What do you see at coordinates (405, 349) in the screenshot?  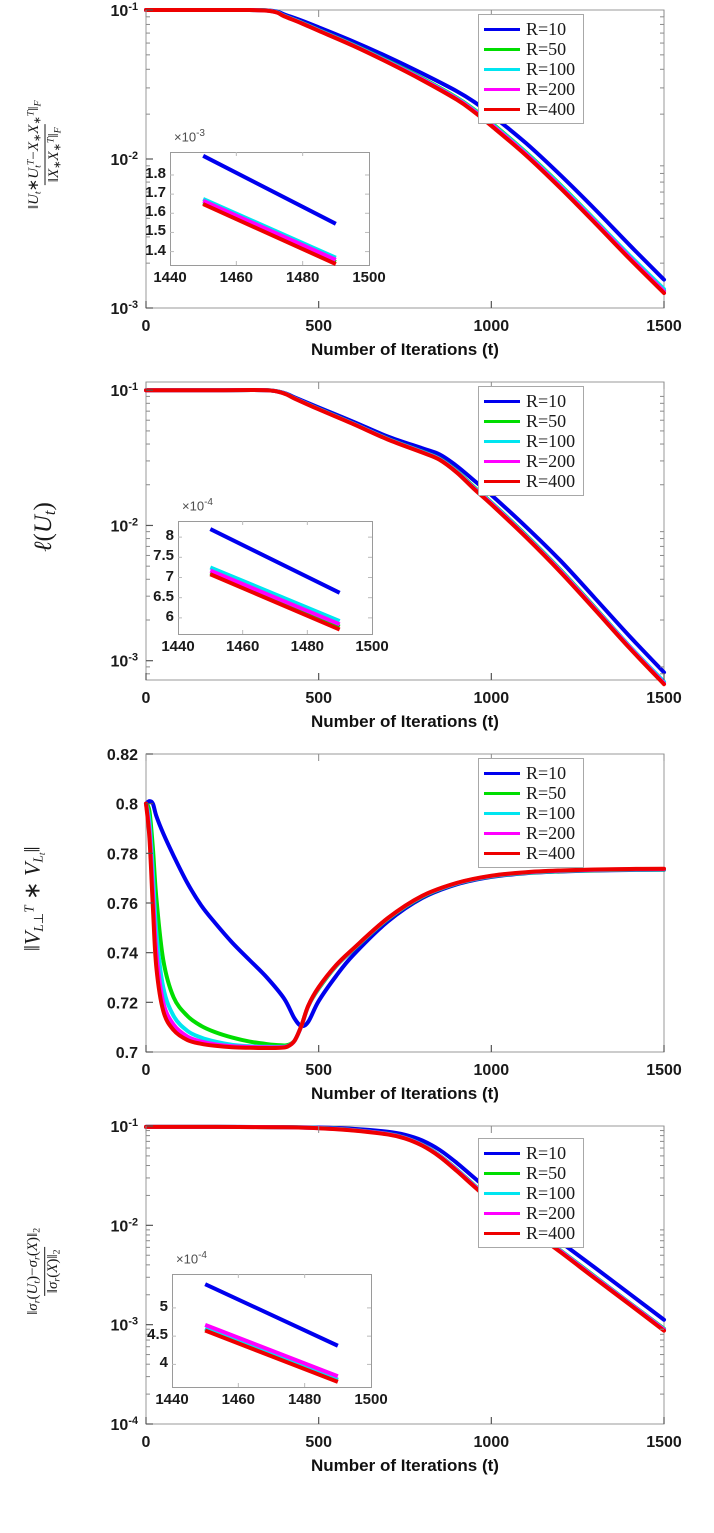 I see `panel-1-xlabel: Number of Iterations (t)` at bounding box center [405, 349].